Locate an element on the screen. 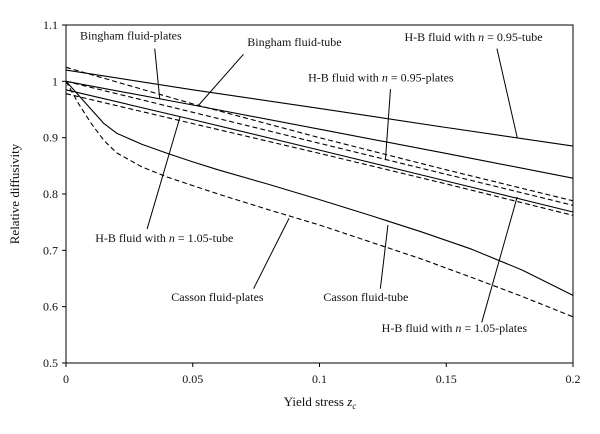  annotation-label: Bingham fluid-tube is located at coordinates (294, 42).